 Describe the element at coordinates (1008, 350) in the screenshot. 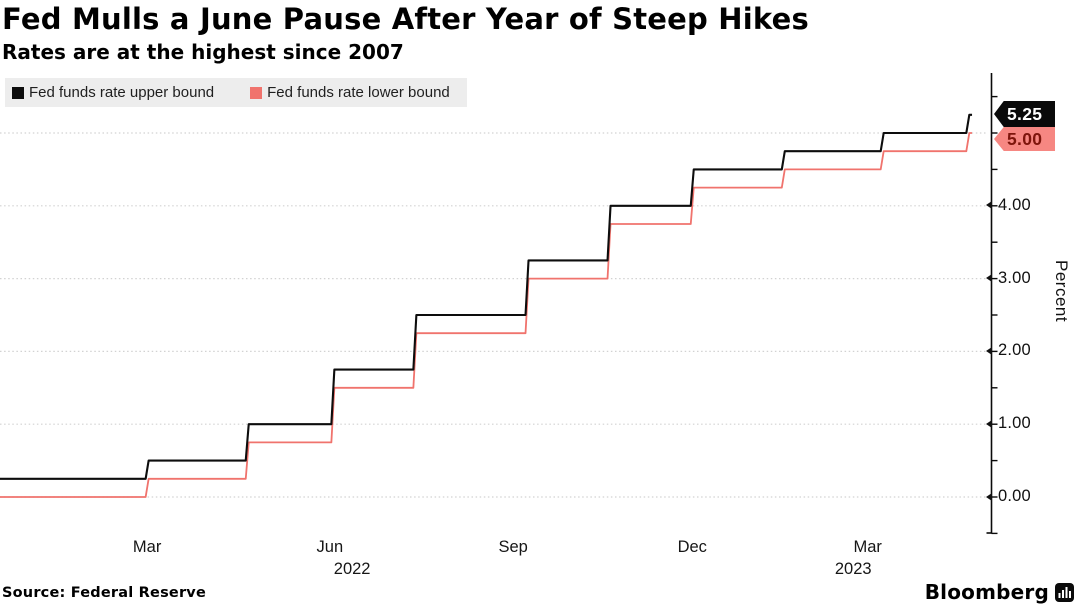

I see `y-tick-label: 2.00` at that location.